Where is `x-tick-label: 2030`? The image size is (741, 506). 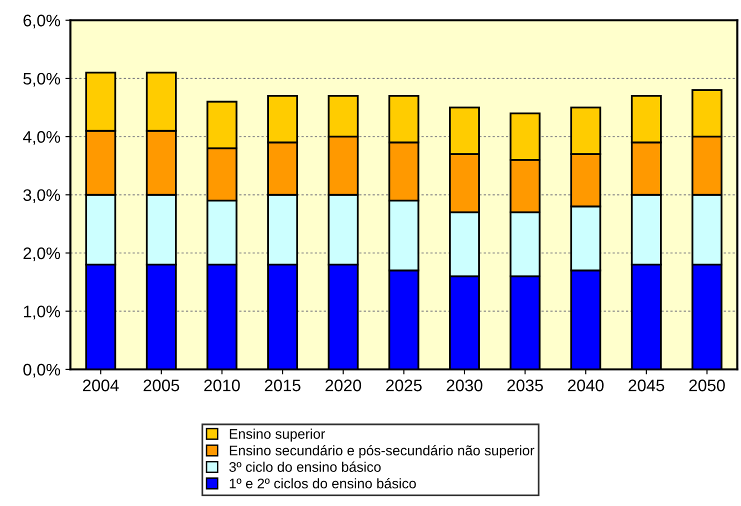
x-tick-label: 2030 is located at coordinates (464, 386).